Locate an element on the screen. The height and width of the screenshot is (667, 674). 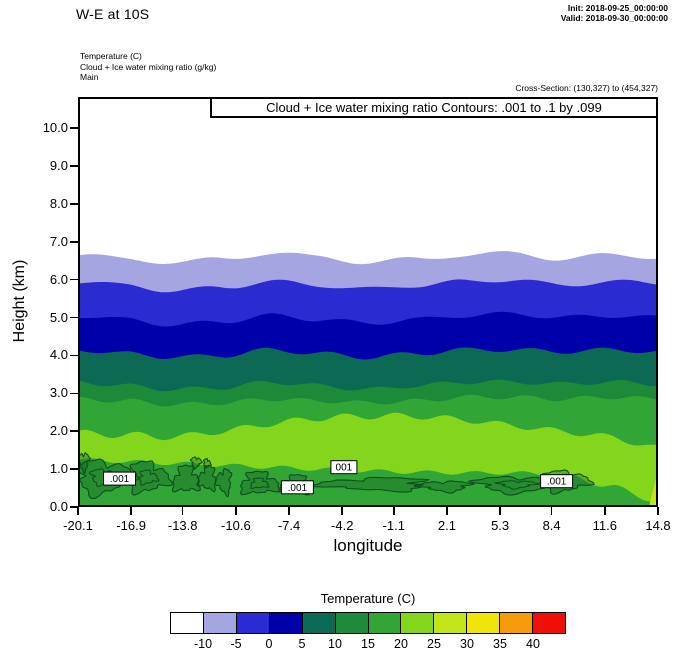
y-tick-label: 6.0 is located at coordinates (58, 279).